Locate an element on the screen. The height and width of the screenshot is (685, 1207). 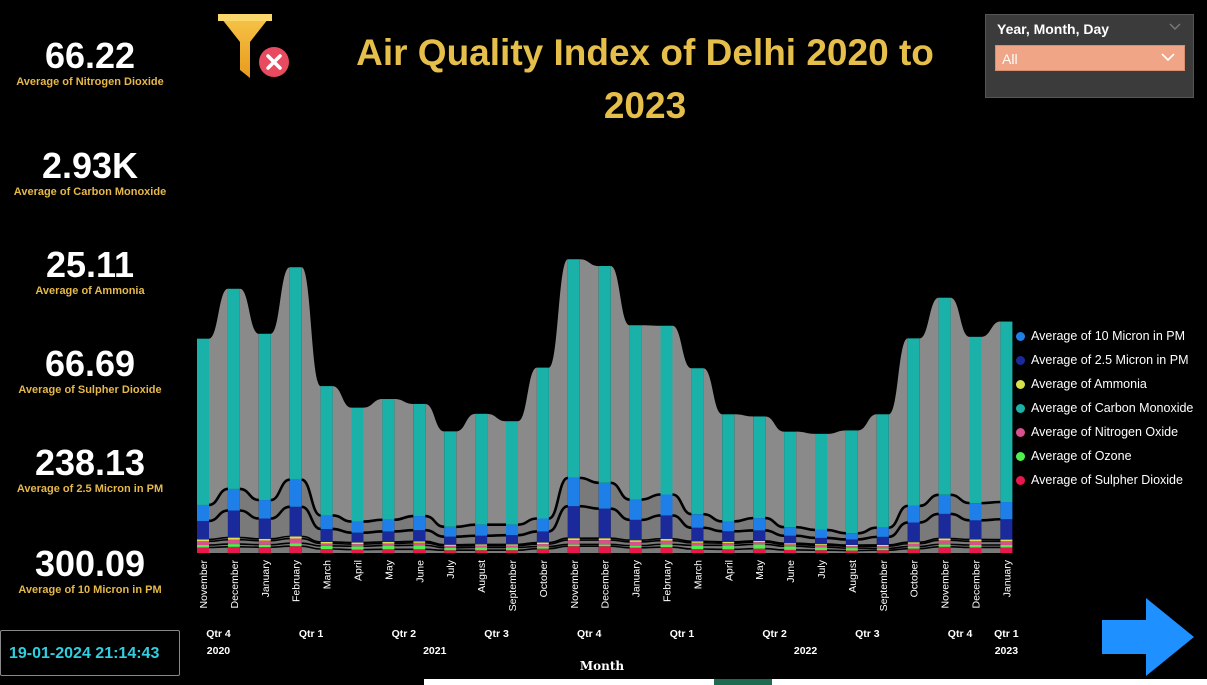
kpi-value: 66.22 is located at coordinates (90, 55).